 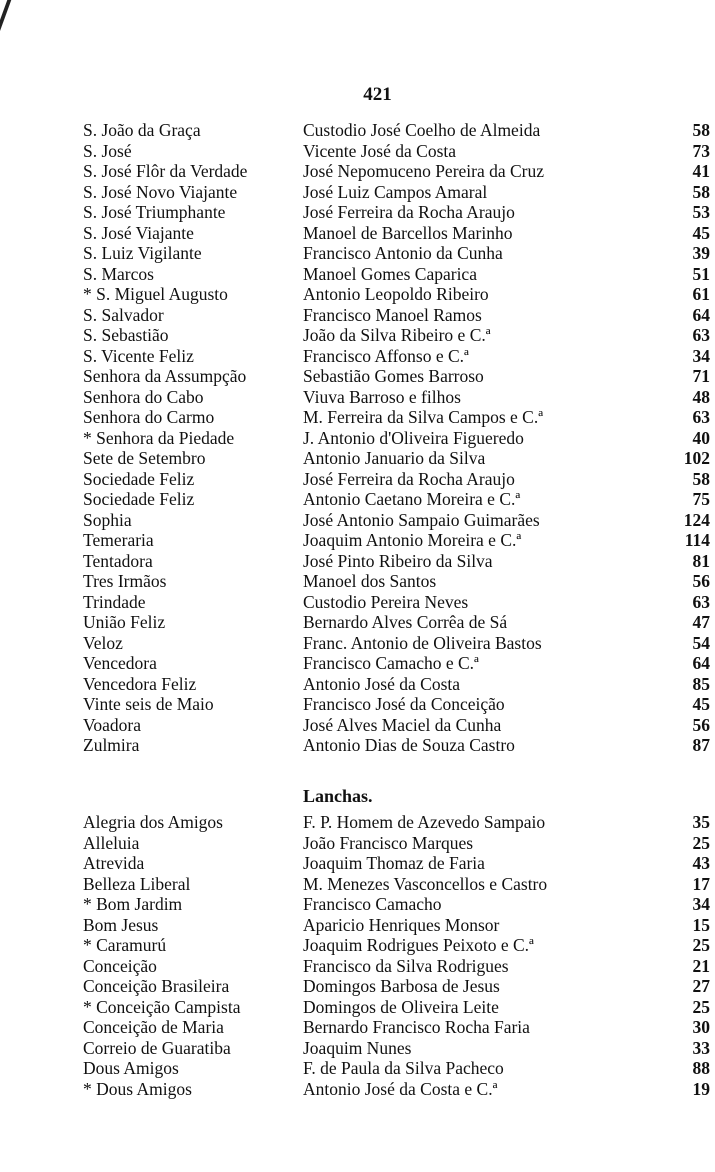 I want to click on list-row: Vencedora Feliz Antonio José da Costa 85, so click(x=398, y=684).